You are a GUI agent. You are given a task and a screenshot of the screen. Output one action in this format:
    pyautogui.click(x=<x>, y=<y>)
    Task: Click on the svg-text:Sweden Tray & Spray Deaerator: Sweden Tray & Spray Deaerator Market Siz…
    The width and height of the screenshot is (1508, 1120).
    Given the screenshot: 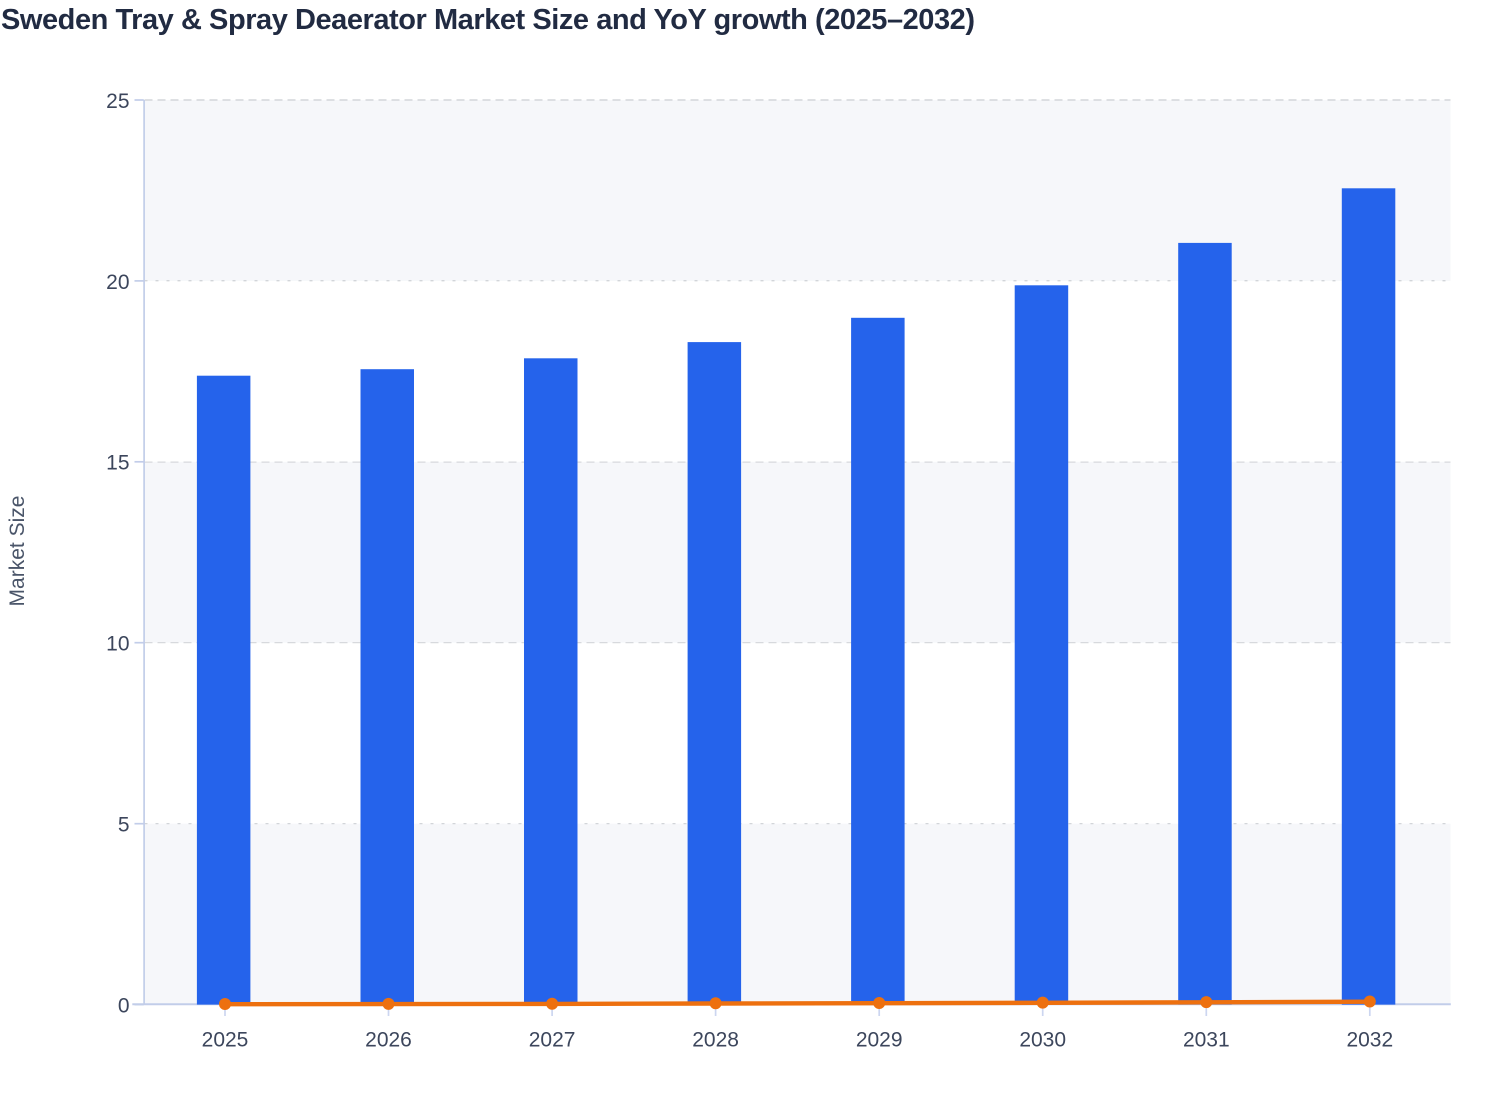 What is the action you would take?
    pyautogui.click(x=488, y=20)
    